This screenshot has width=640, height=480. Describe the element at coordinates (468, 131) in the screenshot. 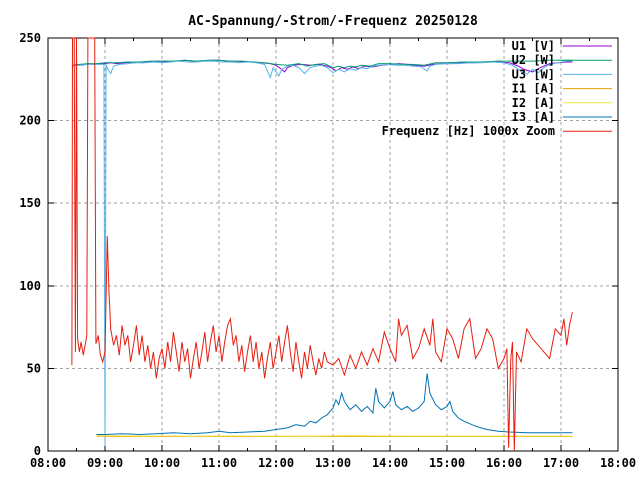

I see `legend-label: Frequenz [Hz] 1000x Zoom` at that location.